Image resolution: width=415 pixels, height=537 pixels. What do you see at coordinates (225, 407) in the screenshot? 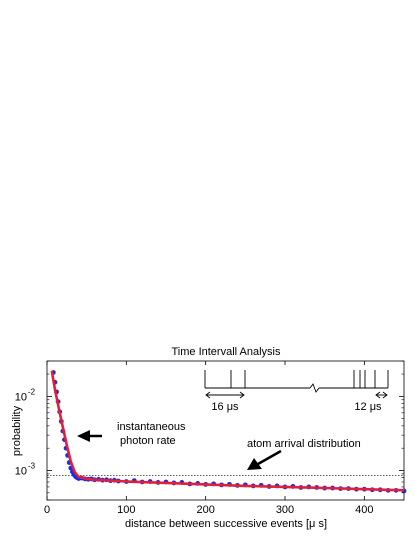
I see `inset-left-label: 16 μs` at bounding box center [225, 407].